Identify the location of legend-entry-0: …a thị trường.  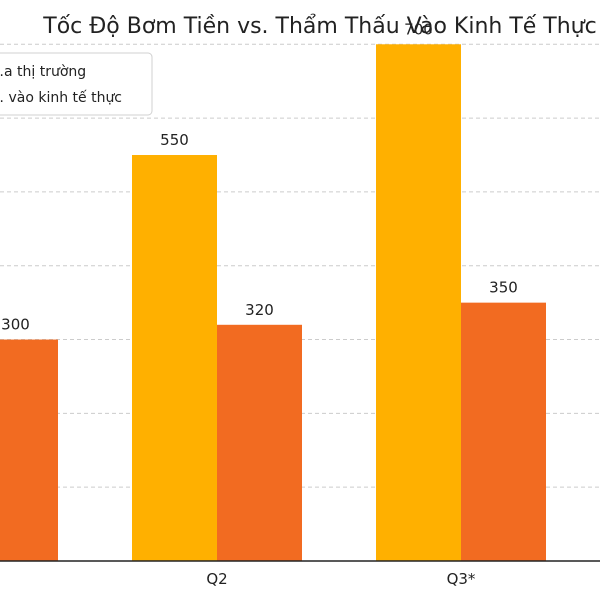
(43, 72).